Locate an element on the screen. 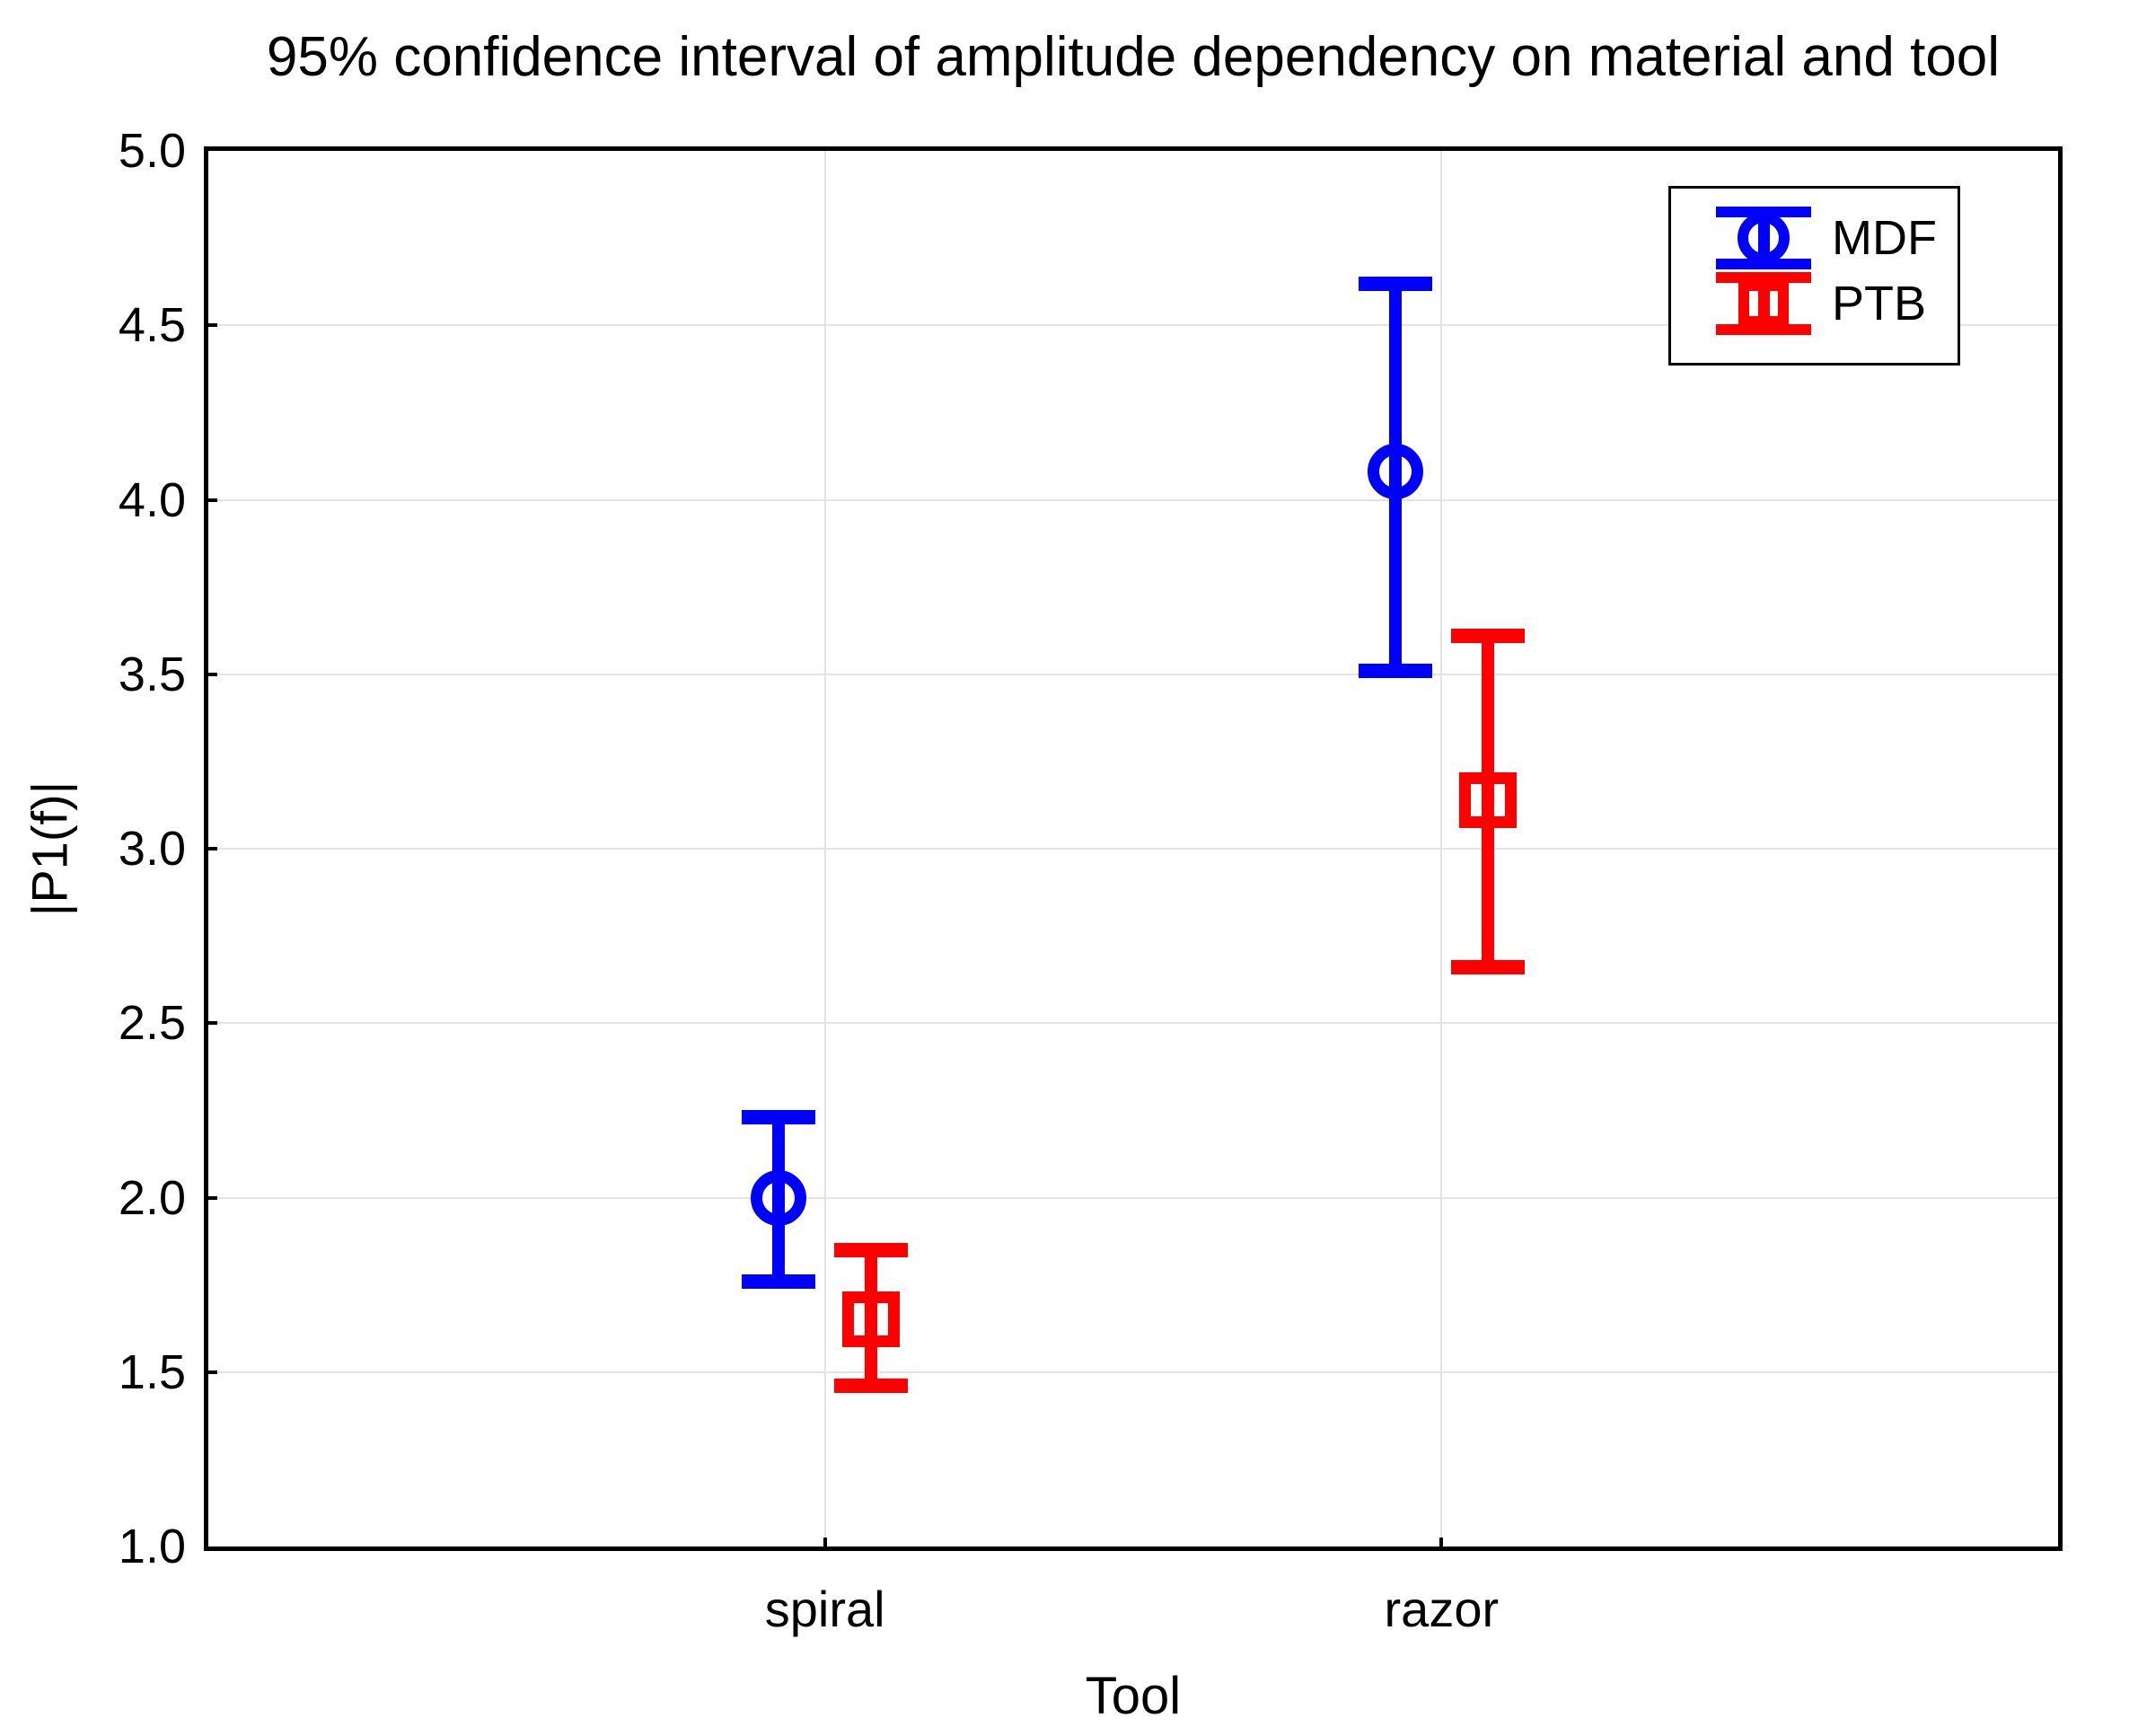 The height and width of the screenshot is (1736, 2138). gridline-y-3.5 is located at coordinates (1133, 674).